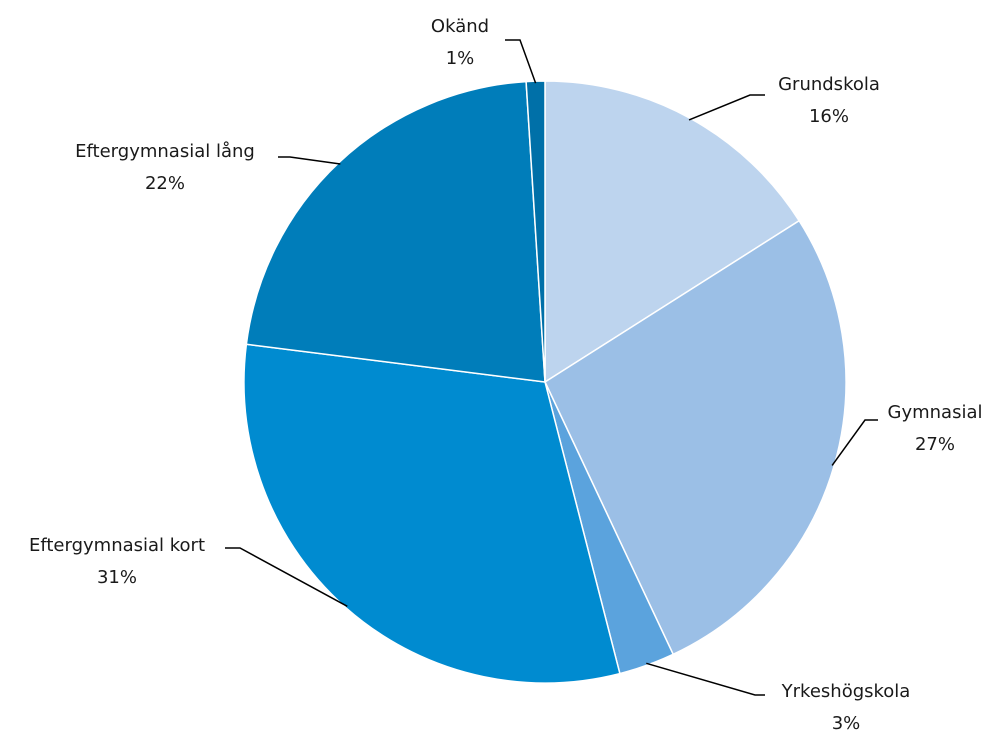  I want to click on slice-value-label: 31%, so click(117, 577).